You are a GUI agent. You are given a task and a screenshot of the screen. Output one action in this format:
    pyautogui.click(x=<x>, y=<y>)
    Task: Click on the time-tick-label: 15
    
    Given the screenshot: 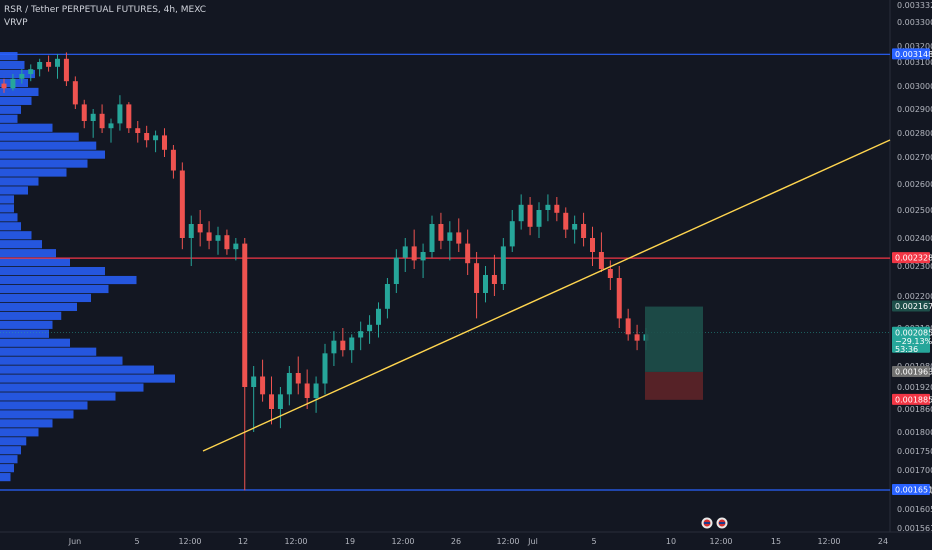 What is the action you would take?
    pyautogui.click(x=776, y=541)
    